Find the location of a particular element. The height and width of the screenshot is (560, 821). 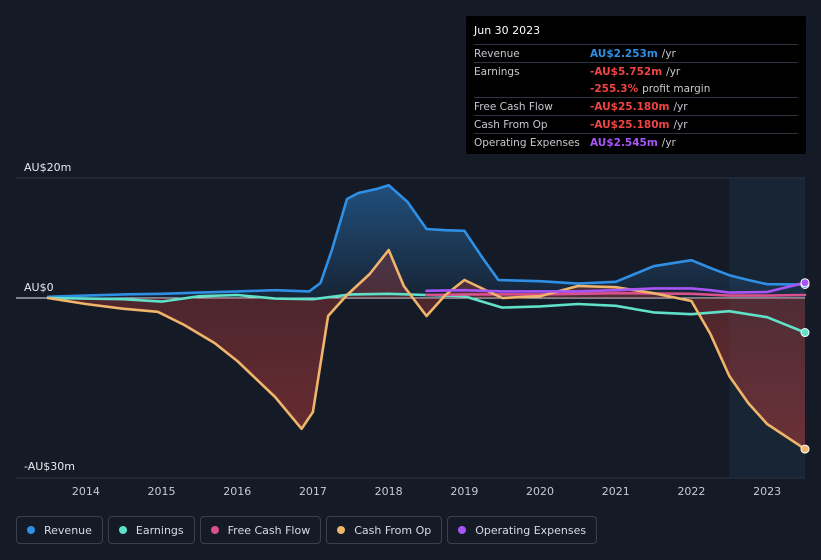

legend-label: Operating Expenses is located at coordinates (531, 530).